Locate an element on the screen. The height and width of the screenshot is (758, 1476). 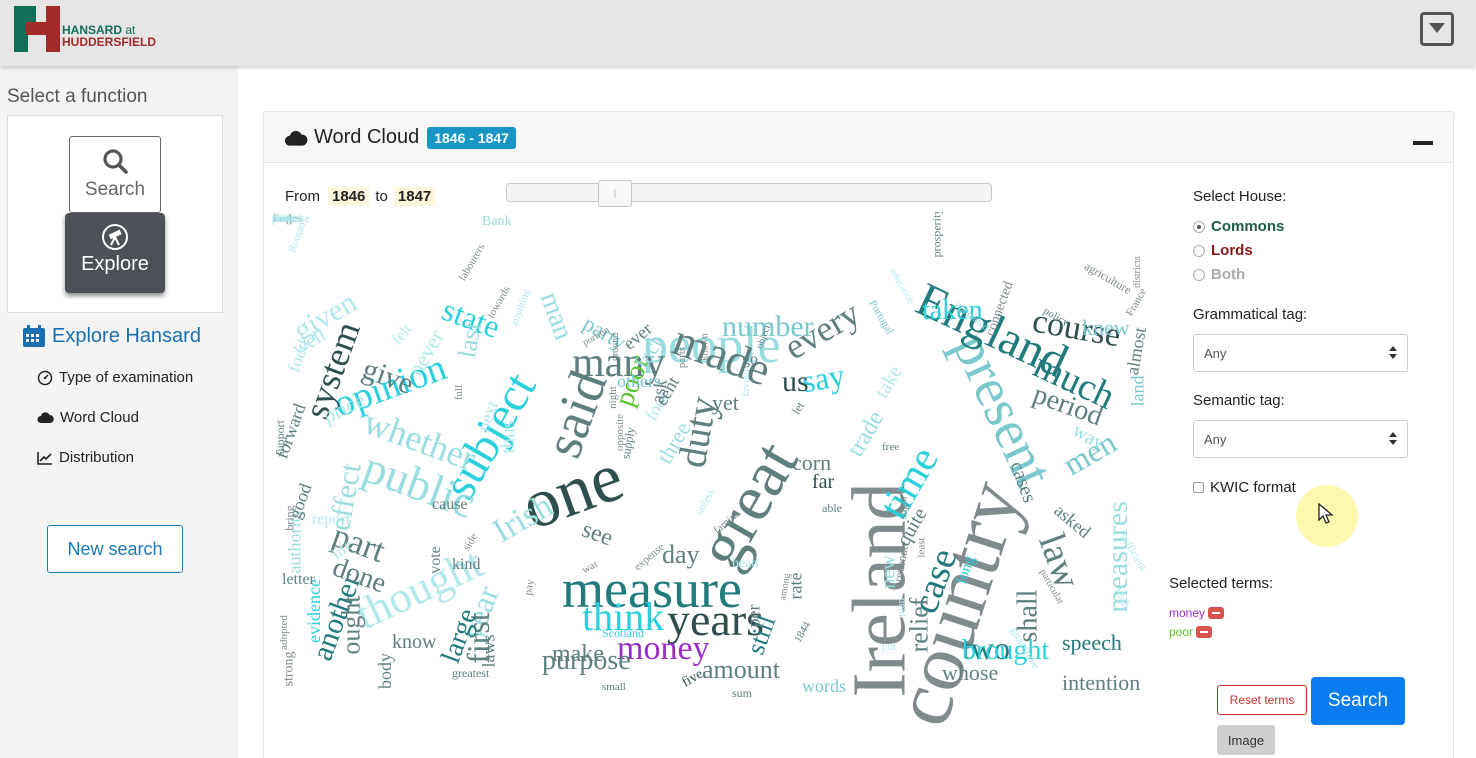
cloud-word: labourers is located at coordinates (472, 262).